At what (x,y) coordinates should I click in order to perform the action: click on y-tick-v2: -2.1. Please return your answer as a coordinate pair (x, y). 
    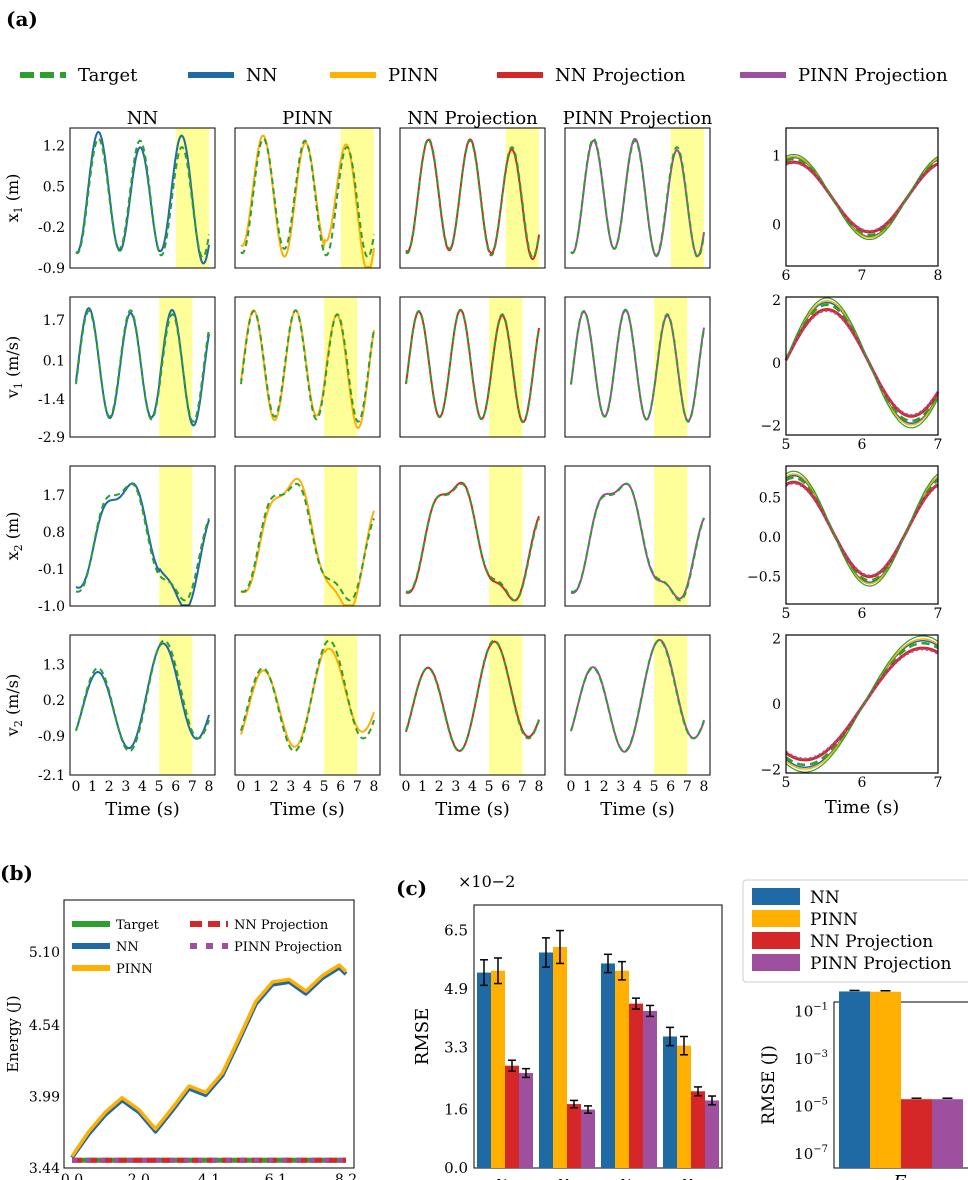
    Looking at the image, I should click on (51, 776).